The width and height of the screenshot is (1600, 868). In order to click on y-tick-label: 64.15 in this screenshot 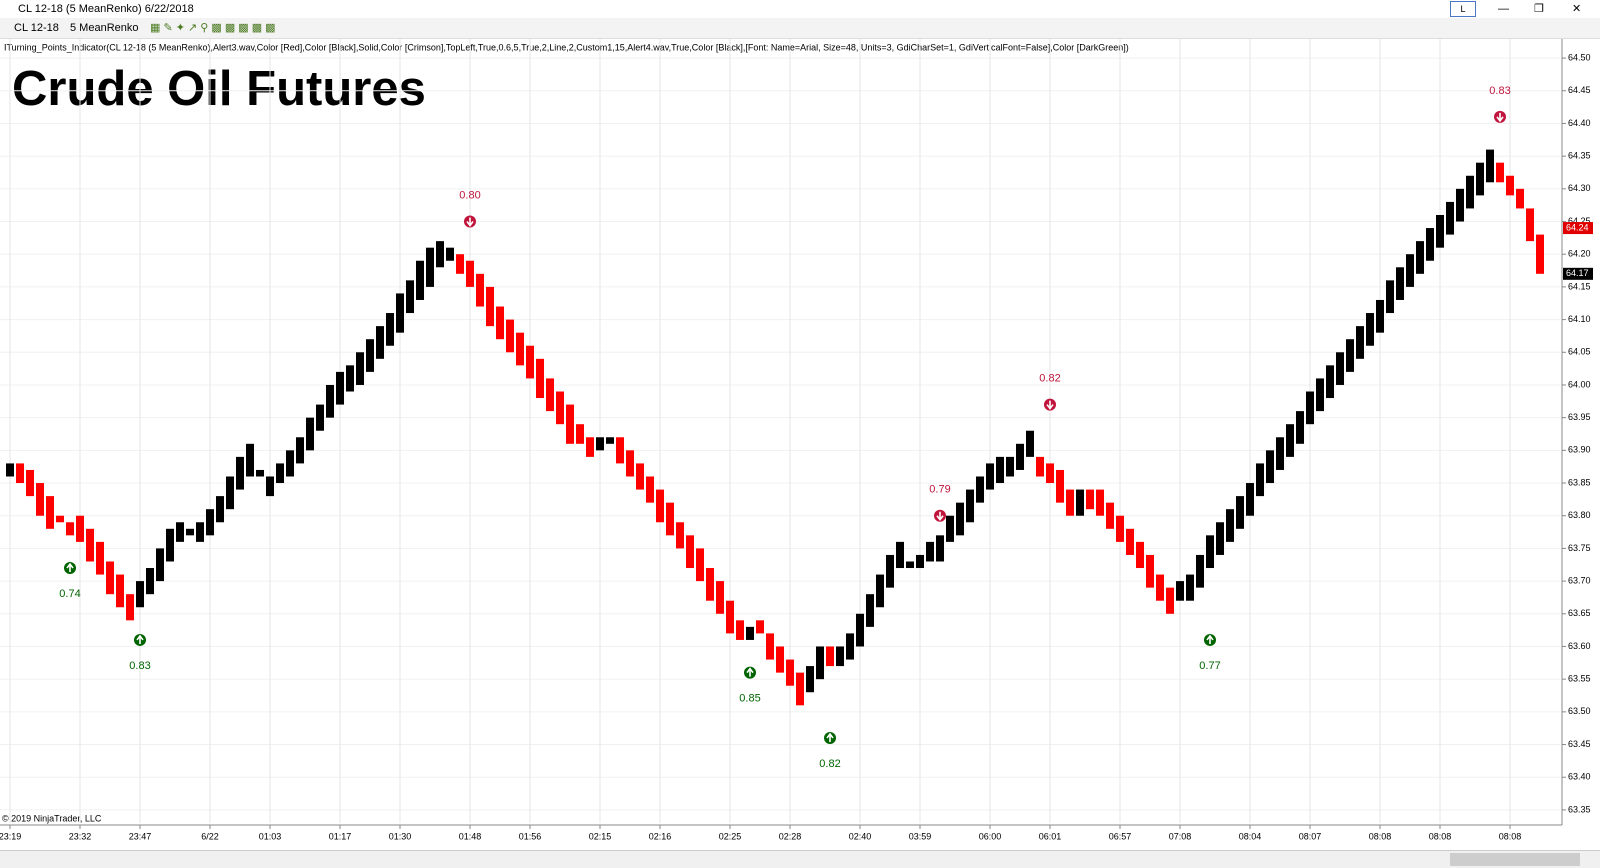, I will do `click(1579, 286)`.